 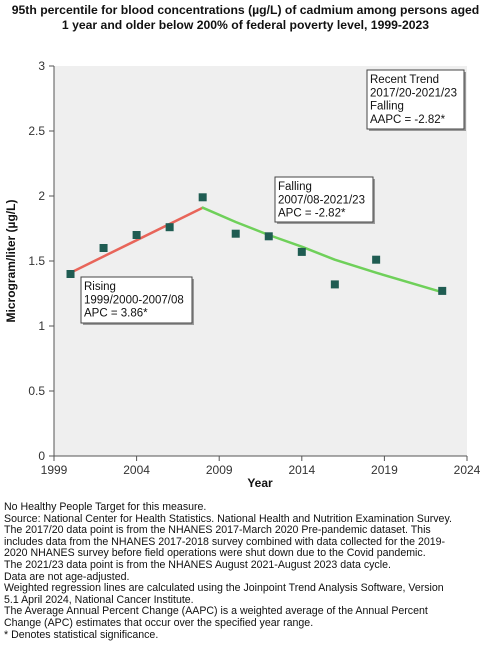 I want to click on trend-lines, so click(x=256, y=250).